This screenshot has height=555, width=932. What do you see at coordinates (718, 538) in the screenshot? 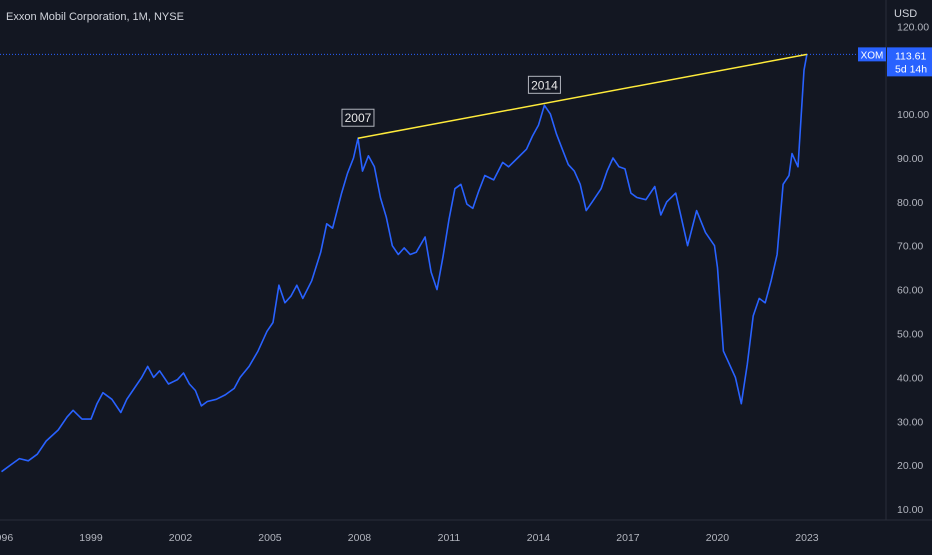
I see `x-tick-label-2020: 2020` at bounding box center [718, 538].